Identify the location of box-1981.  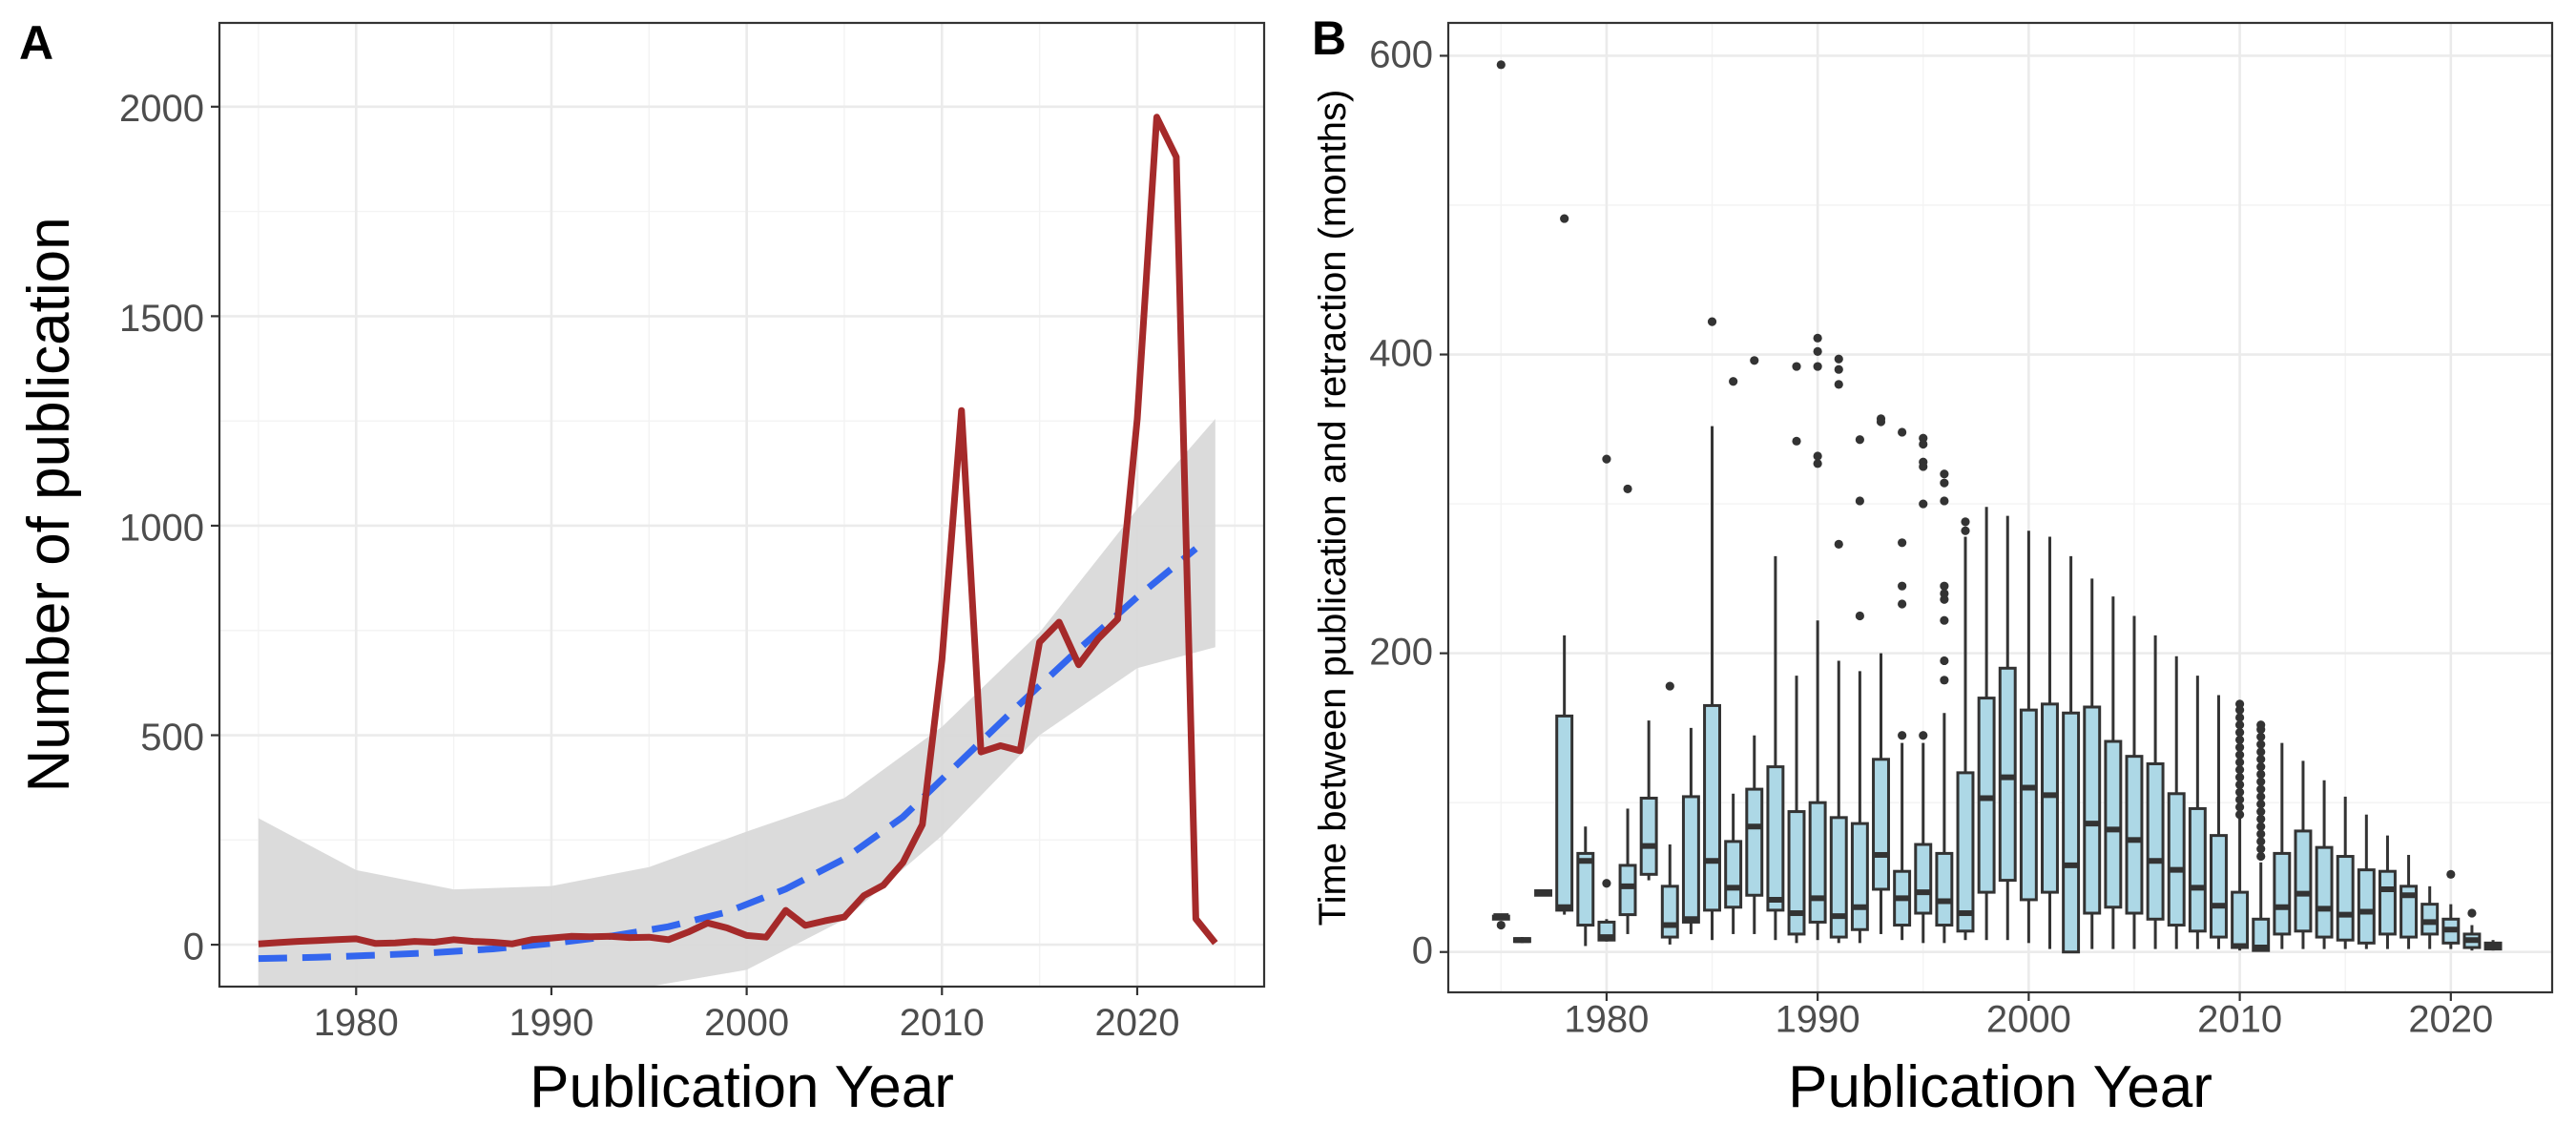
(1627, 709).